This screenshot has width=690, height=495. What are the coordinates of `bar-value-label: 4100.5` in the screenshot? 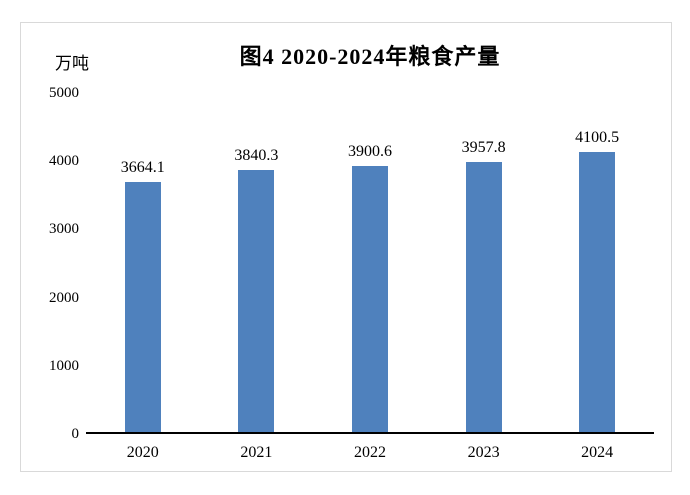 It's located at (597, 138).